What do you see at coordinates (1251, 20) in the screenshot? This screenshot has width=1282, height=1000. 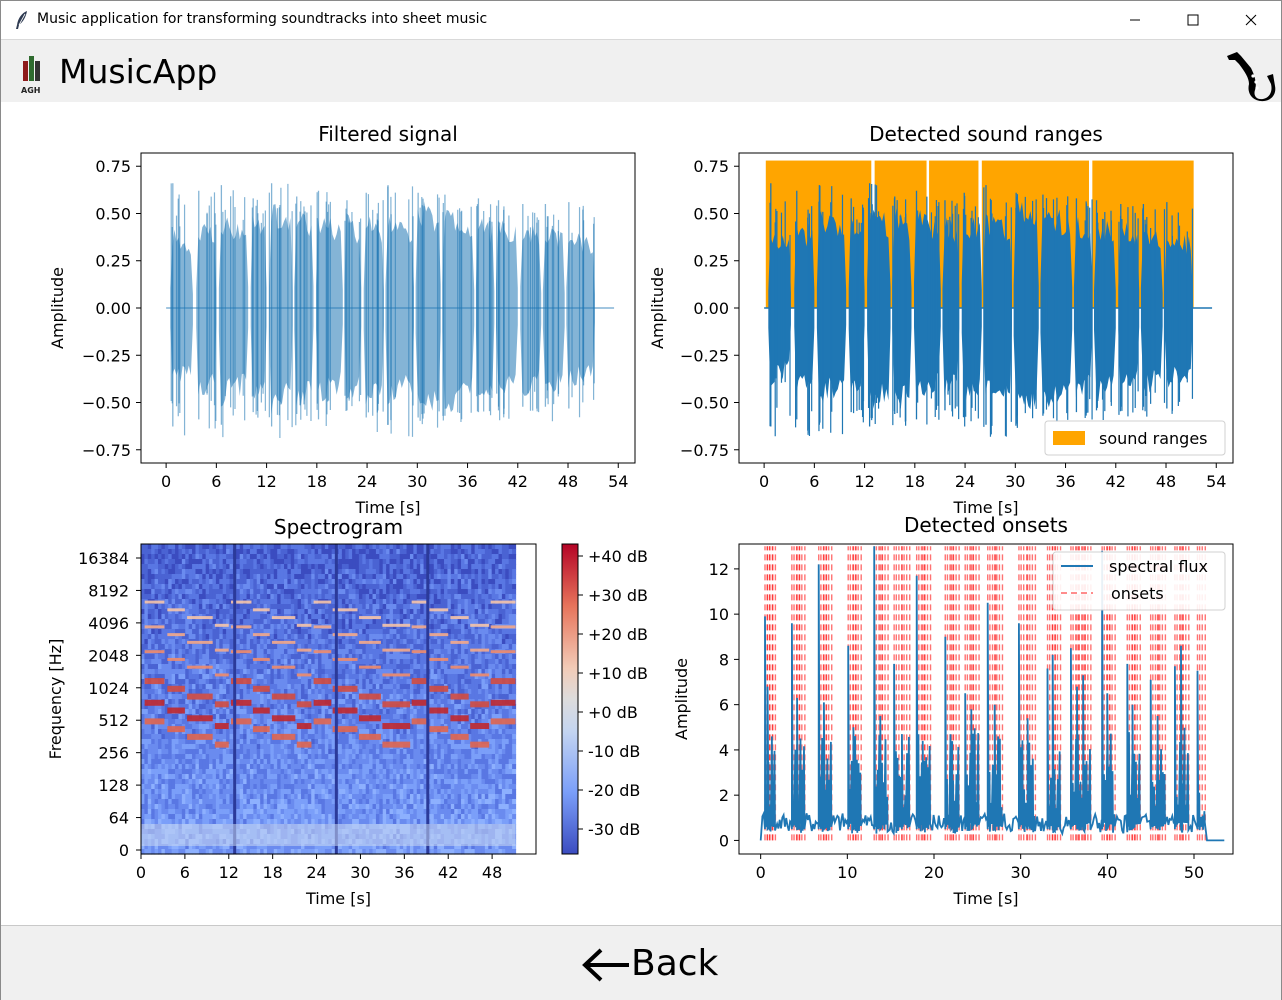 I see `close-button` at bounding box center [1251, 20].